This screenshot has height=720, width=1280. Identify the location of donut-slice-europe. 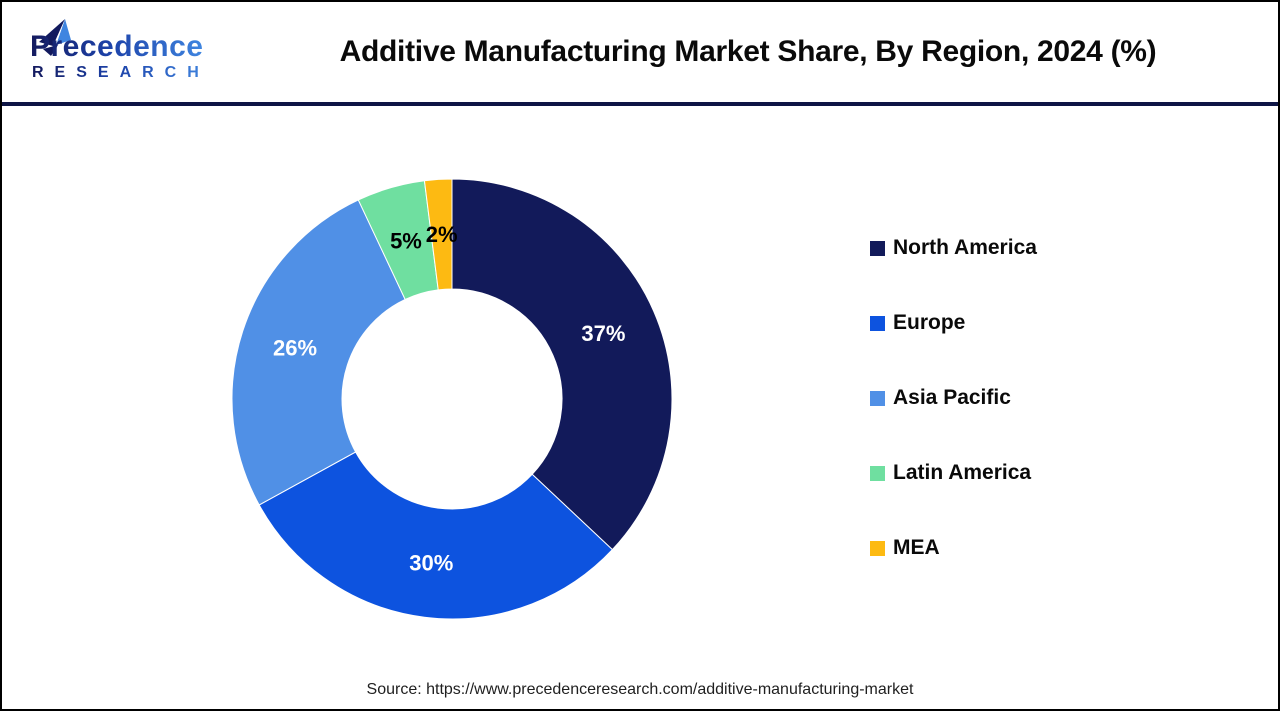
(436, 535).